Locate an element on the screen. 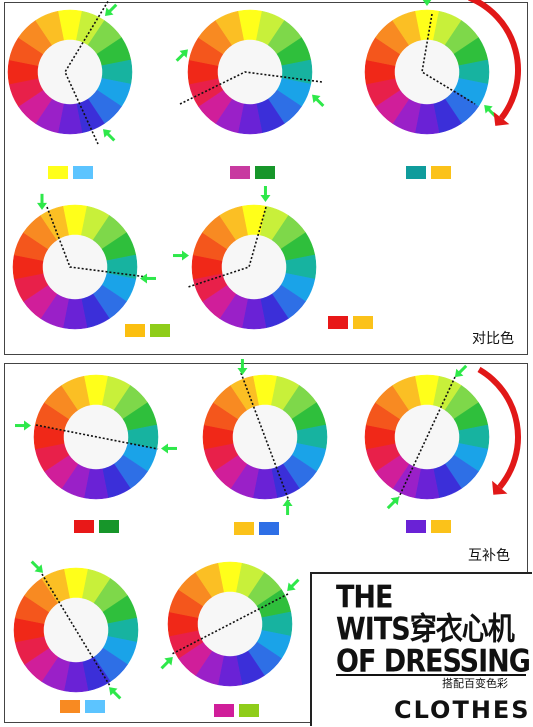  brand-subtitle: 搭配百变色彩 is located at coordinates (475, 683).